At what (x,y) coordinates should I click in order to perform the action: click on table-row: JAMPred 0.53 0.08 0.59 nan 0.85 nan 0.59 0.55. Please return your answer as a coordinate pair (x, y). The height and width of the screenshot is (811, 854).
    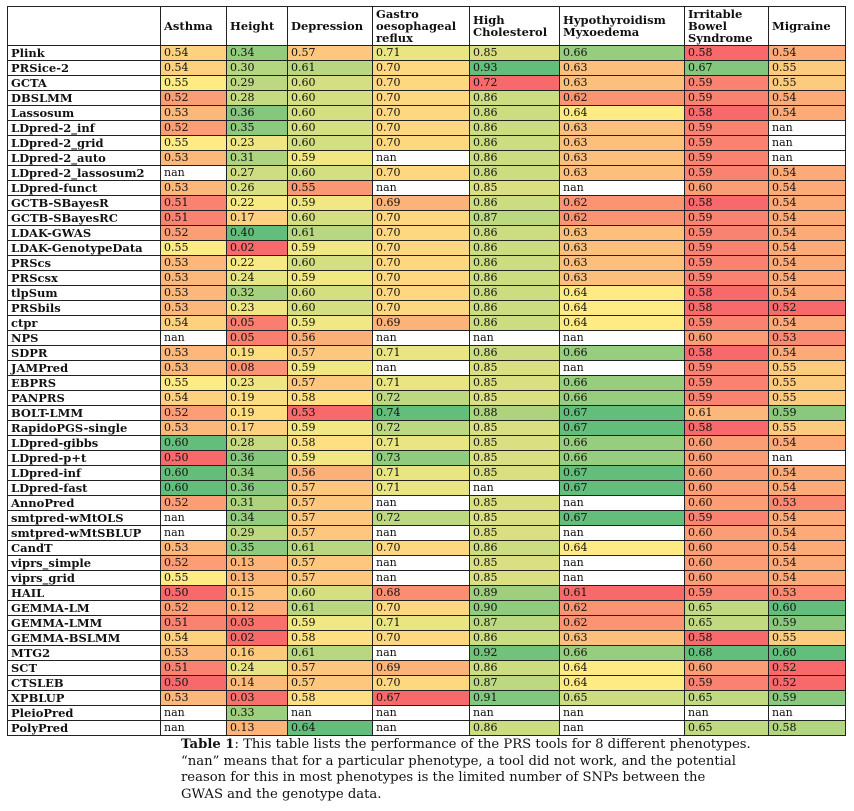
    Looking at the image, I should click on (426, 368).